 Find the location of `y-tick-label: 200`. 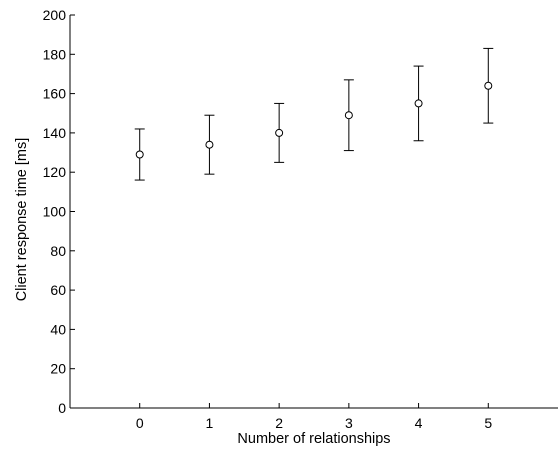

y-tick-label: 200 is located at coordinates (55, 15).